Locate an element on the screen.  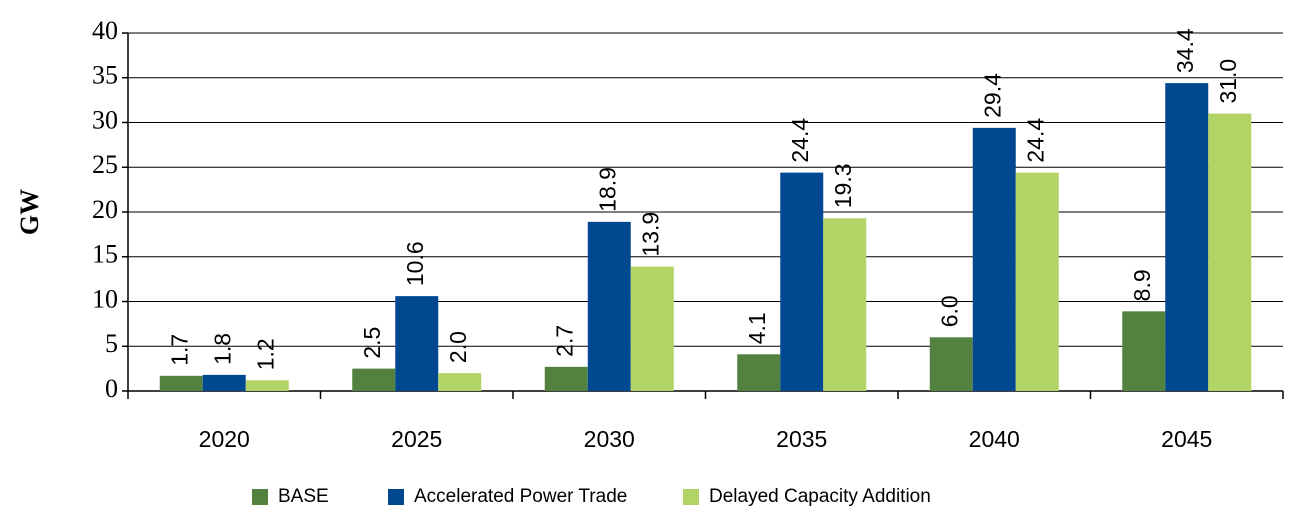
value-label: 1.7 is located at coordinates (179, 350).